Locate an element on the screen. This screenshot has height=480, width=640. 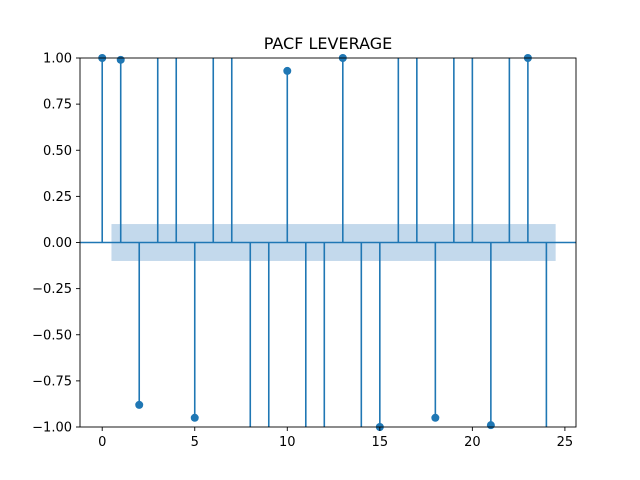
y-tick-label: −0.25 is located at coordinates (52, 289).